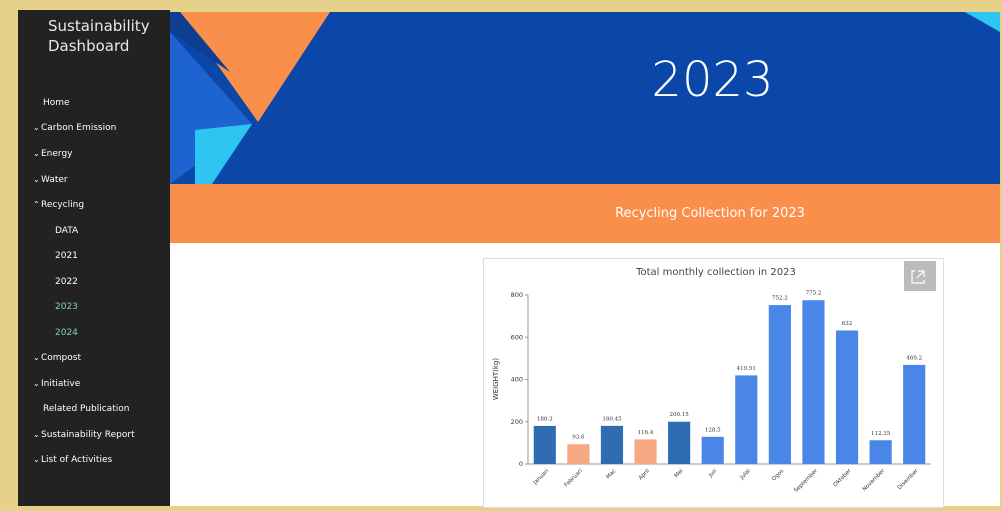  I want to click on x-tick-label: Mei, so click(679, 473).